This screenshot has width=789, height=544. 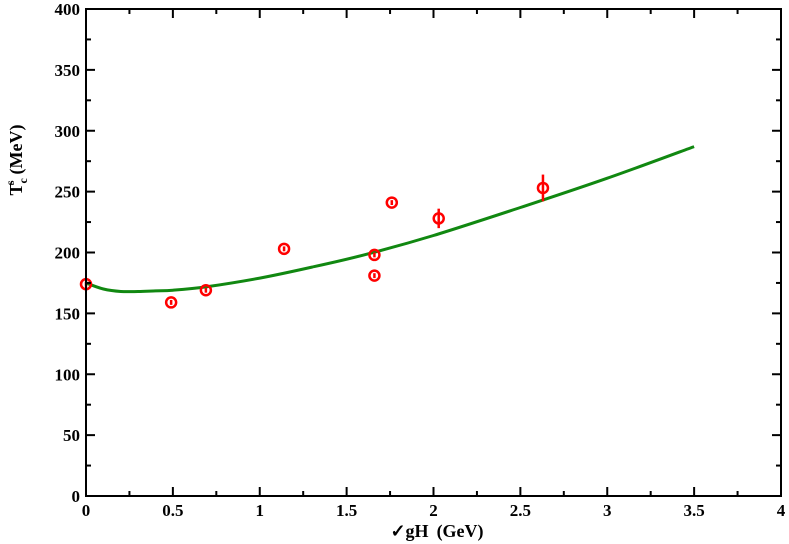 What do you see at coordinates (10, 182) in the screenshot?
I see `y-axis-title-sup: s` at bounding box center [10, 182].